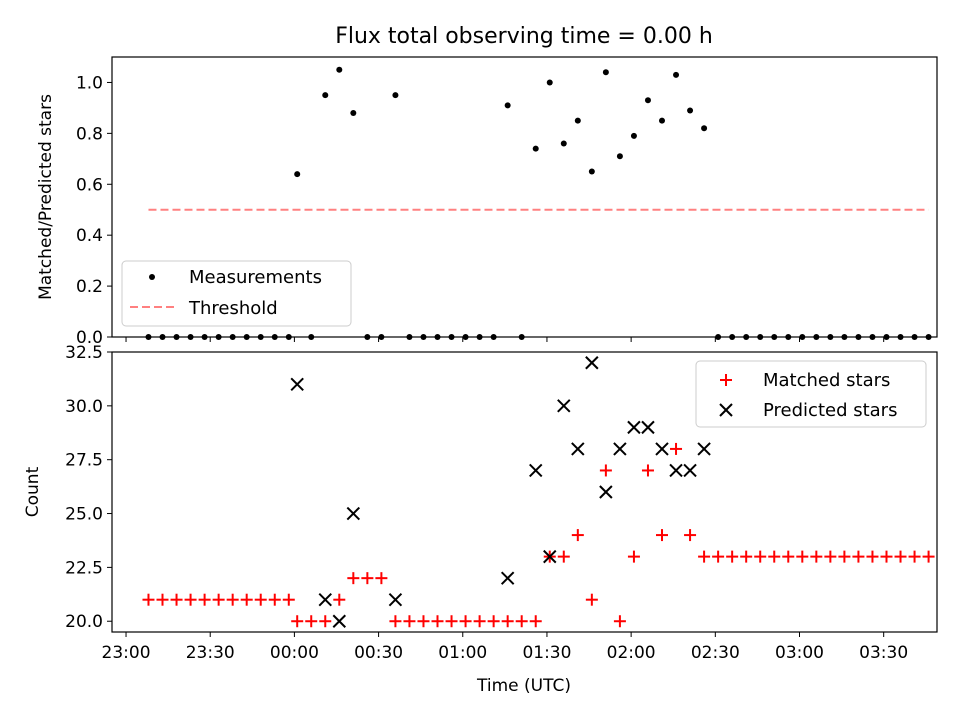 The image size is (960, 720). Describe the element at coordinates (210, 653) in the screenshot. I see `count-x-tick-label: 23:30` at that location.